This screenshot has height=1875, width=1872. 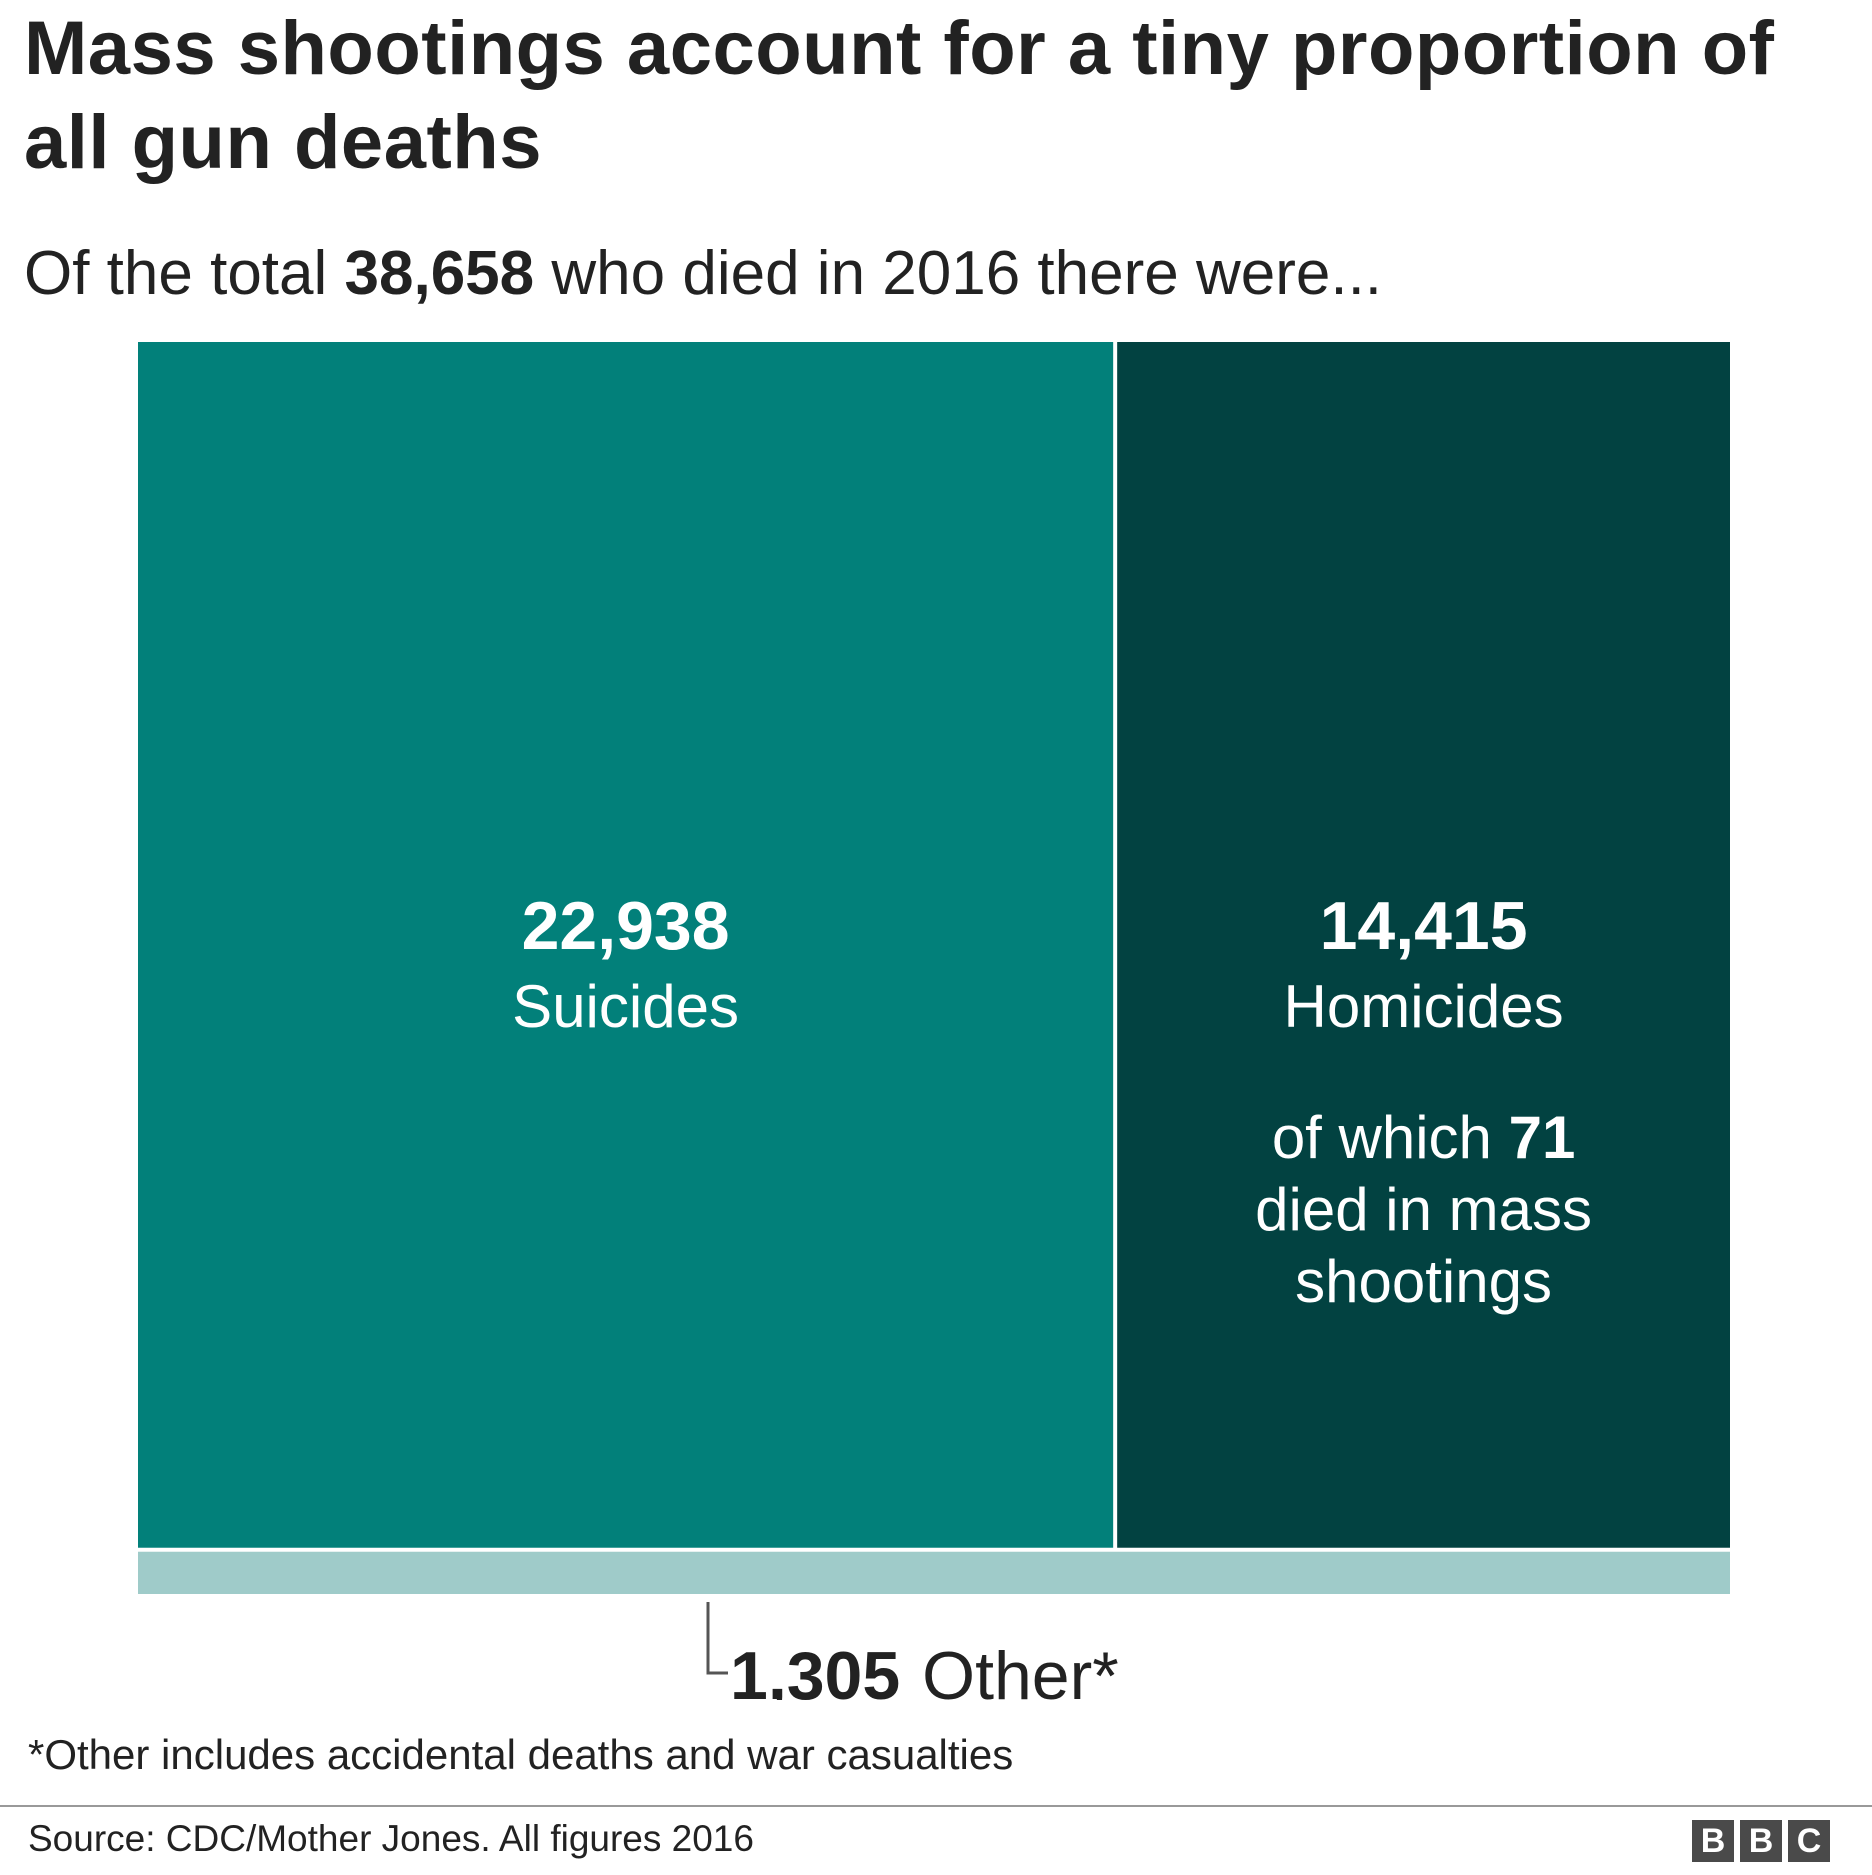 I want to click on bbc-logo: B B C, so click(x=1761, y=1841).